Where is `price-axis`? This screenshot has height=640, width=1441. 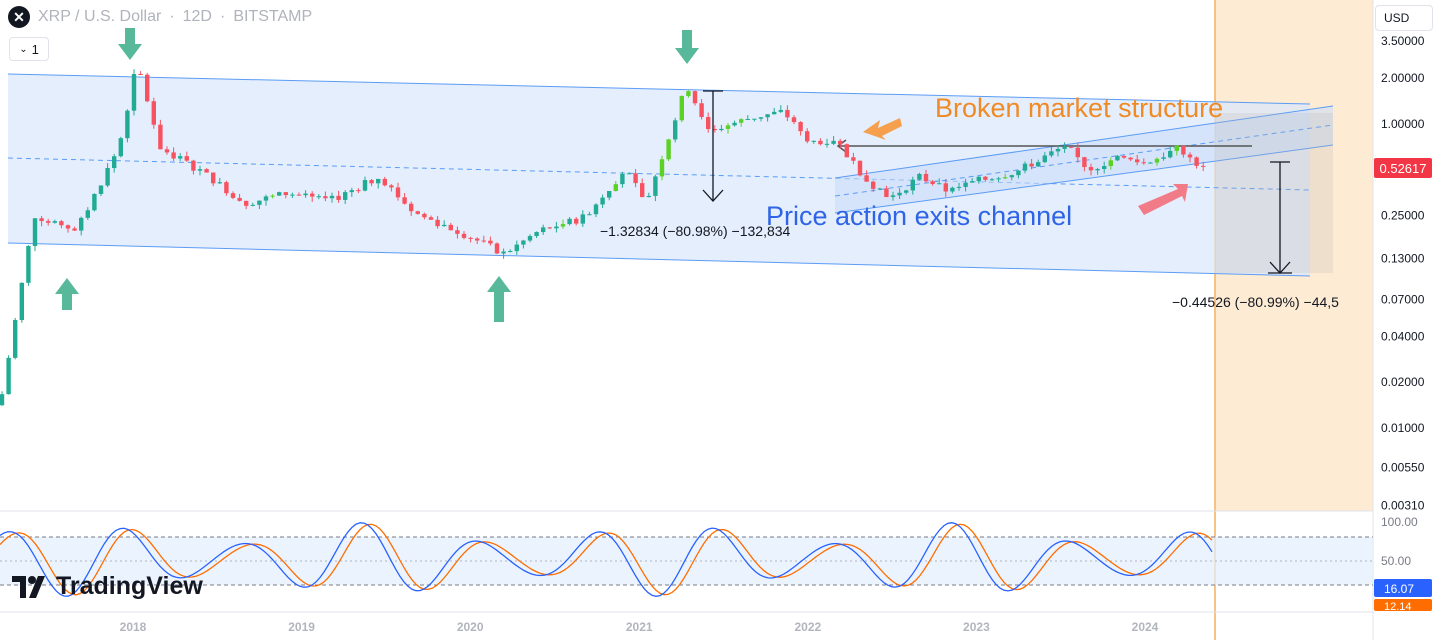 price-axis is located at coordinates (1407, 320).